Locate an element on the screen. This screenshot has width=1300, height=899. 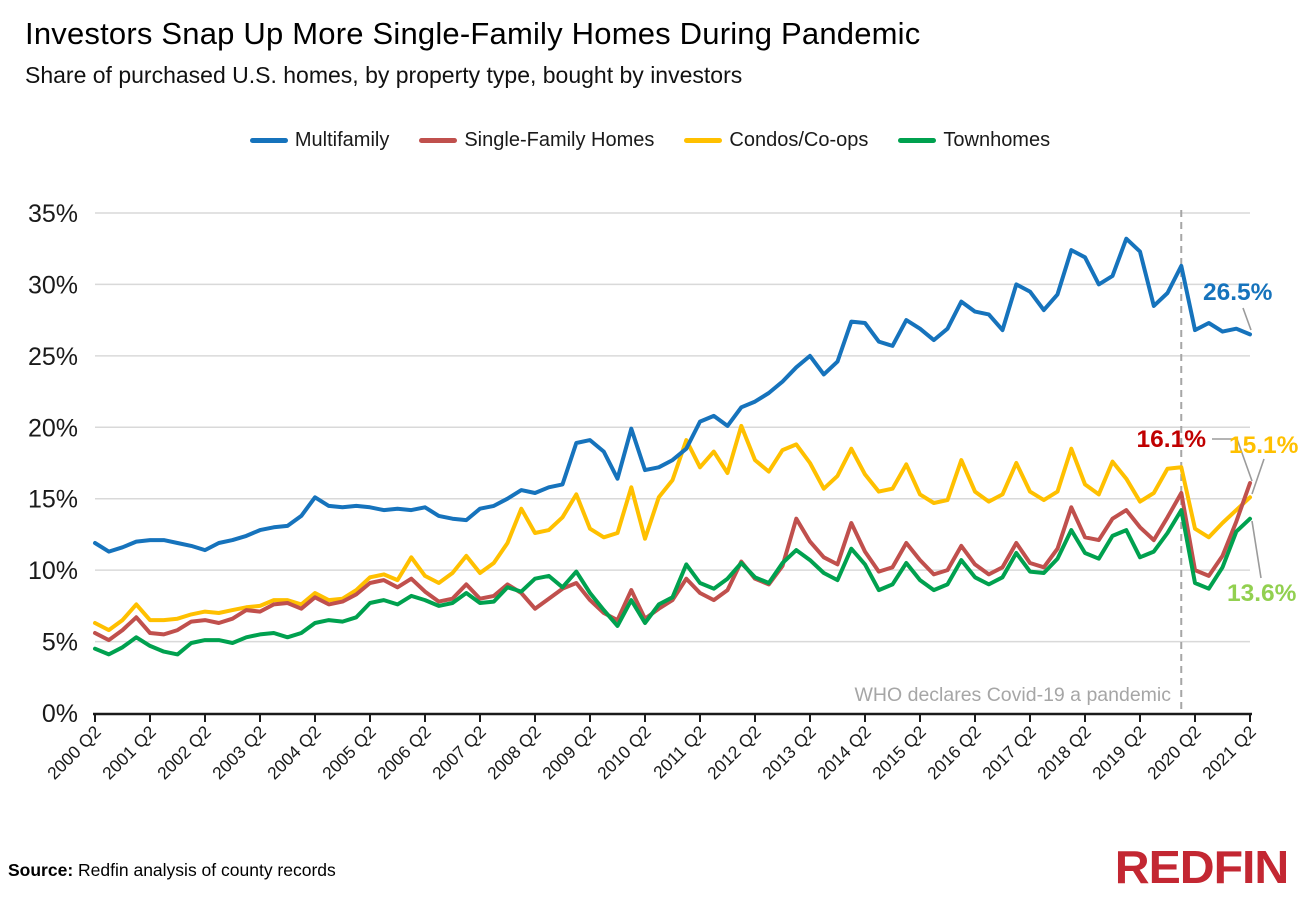
legend-item-single-family-homes: Single-Family Homes is located at coordinates (536, 140).